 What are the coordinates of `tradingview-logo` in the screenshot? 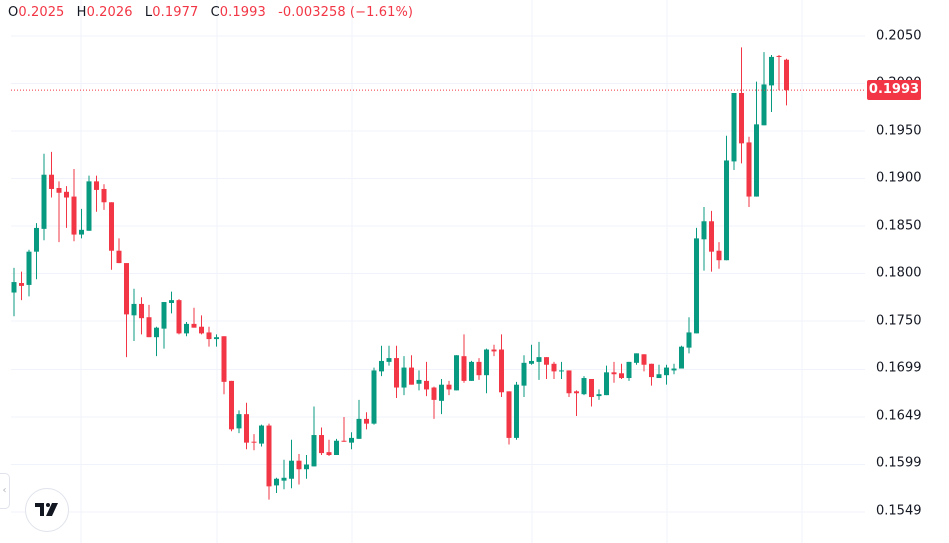 It's located at (47, 510).